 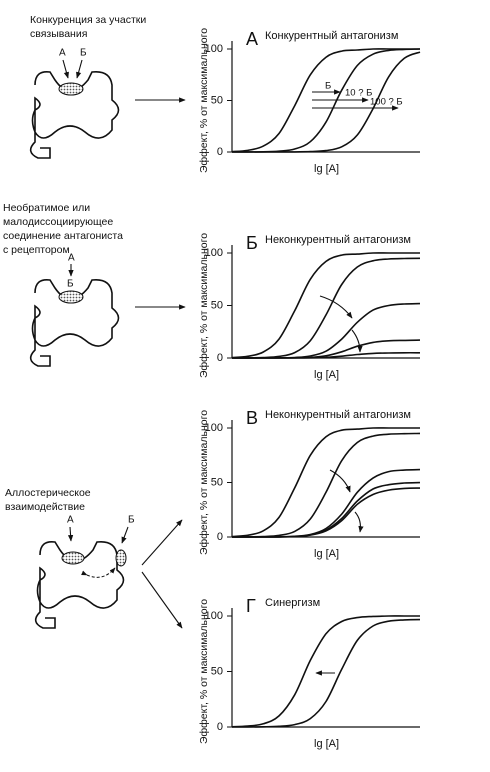 What do you see at coordinates (63, 236) in the screenshot?
I see `diagram-caption: соединение антагониста` at bounding box center [63, 236].